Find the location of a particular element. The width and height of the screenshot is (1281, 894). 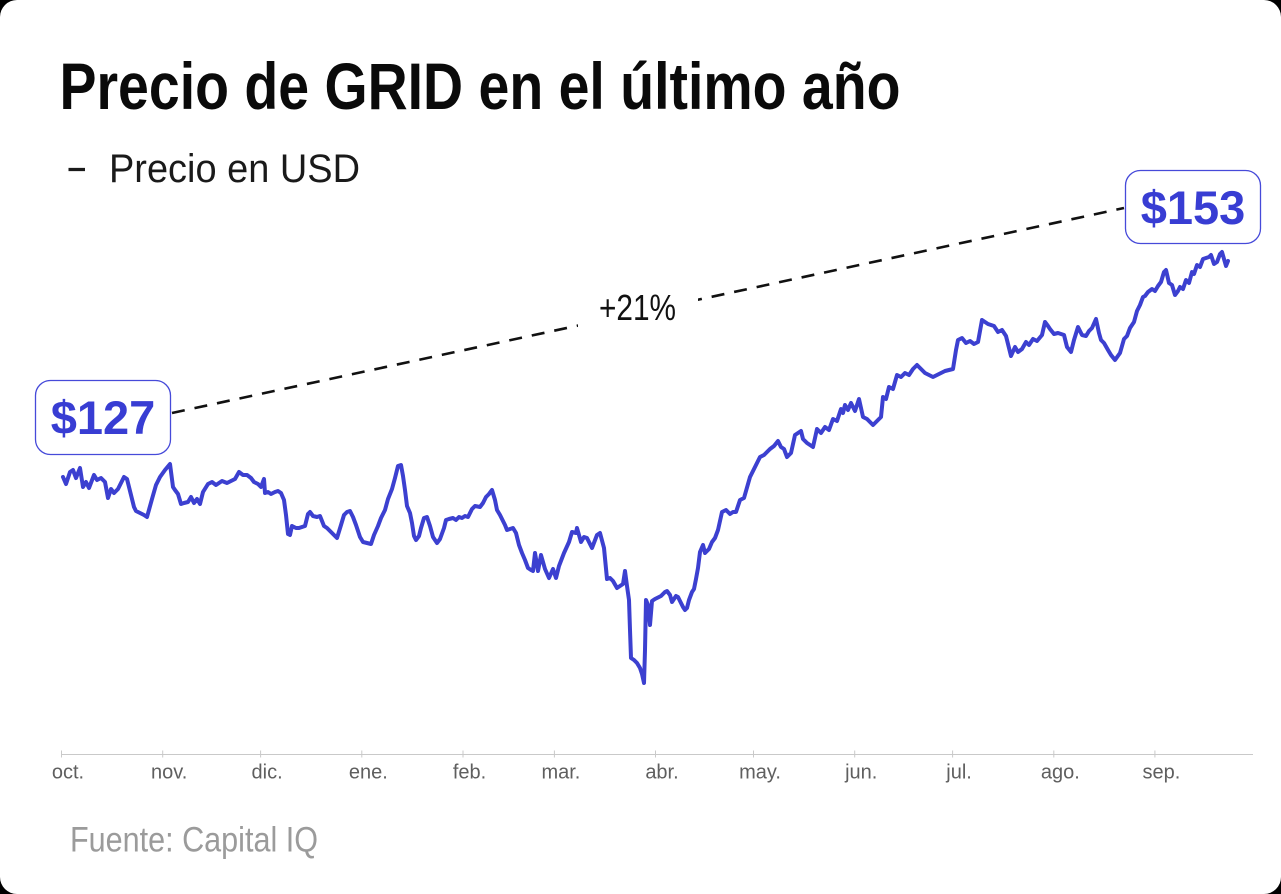

svg-text: oct. is located at coordinates (68, 772).